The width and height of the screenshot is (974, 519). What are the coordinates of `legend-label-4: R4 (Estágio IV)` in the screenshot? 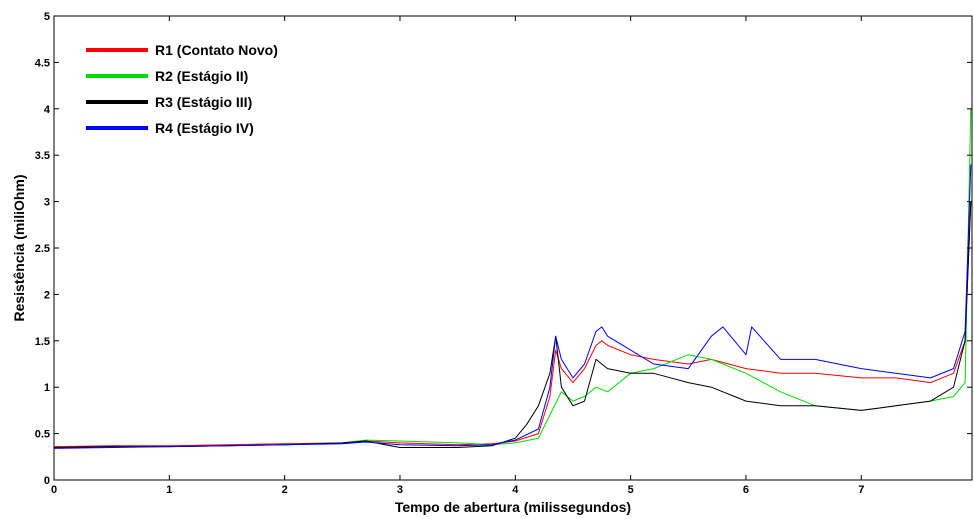 It's located at (204, 128).